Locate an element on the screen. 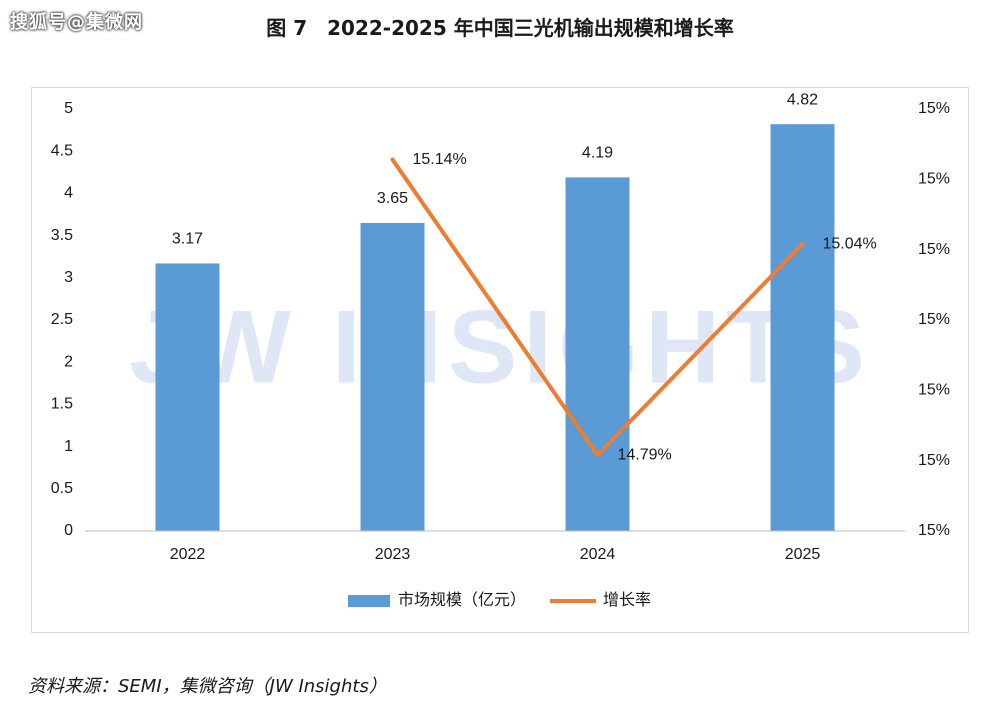 This screenshot has height=709, width=1000. bar-data-label: 3.65 is located at coordinates (392, 198).